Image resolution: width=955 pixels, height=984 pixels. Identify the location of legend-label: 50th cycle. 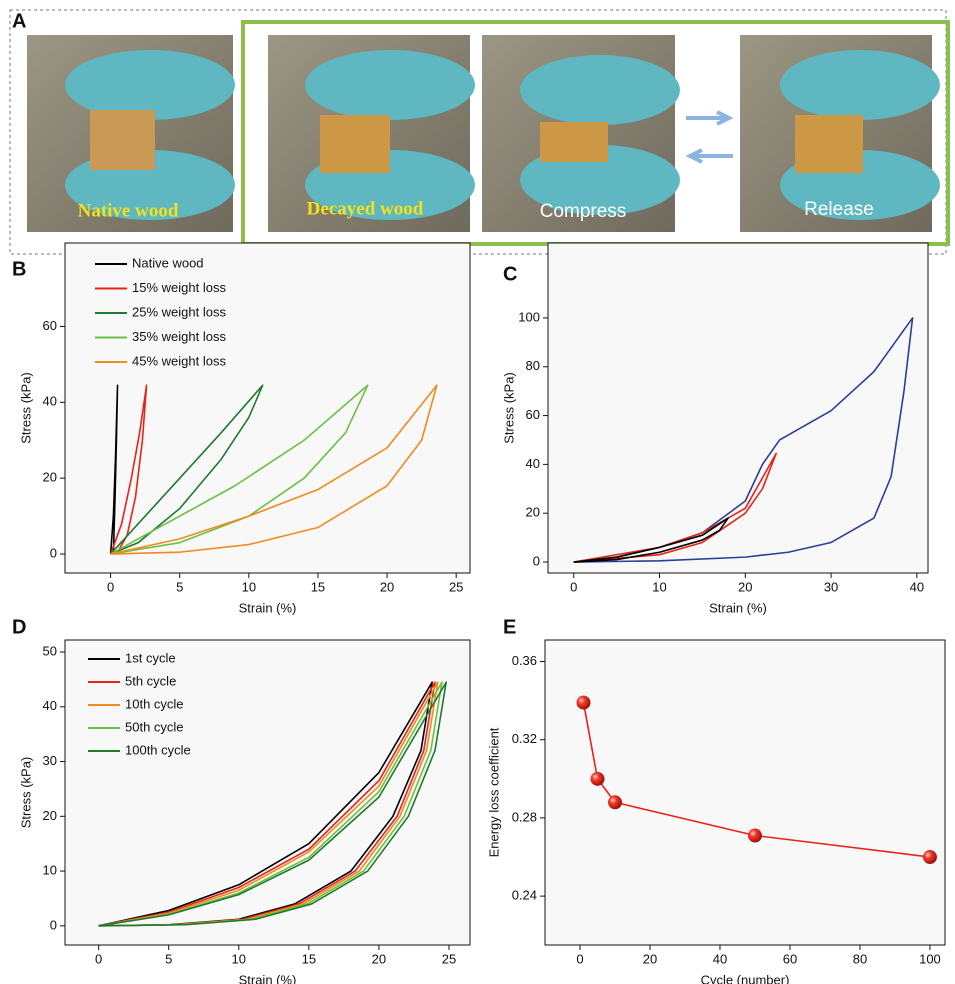
(154, 726).